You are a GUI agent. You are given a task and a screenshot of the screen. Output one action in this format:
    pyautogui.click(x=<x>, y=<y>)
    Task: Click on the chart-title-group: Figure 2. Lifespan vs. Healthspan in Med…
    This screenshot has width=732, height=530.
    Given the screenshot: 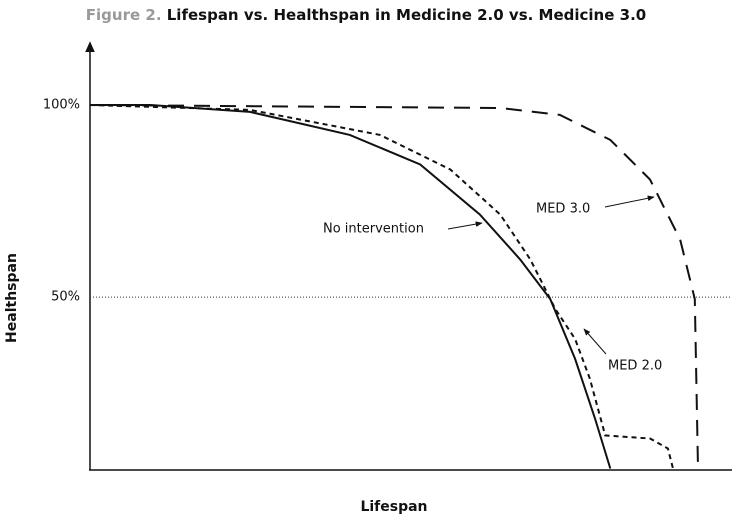 What is the action you would take?
    pyautogui.click(x=366, y=15)
    